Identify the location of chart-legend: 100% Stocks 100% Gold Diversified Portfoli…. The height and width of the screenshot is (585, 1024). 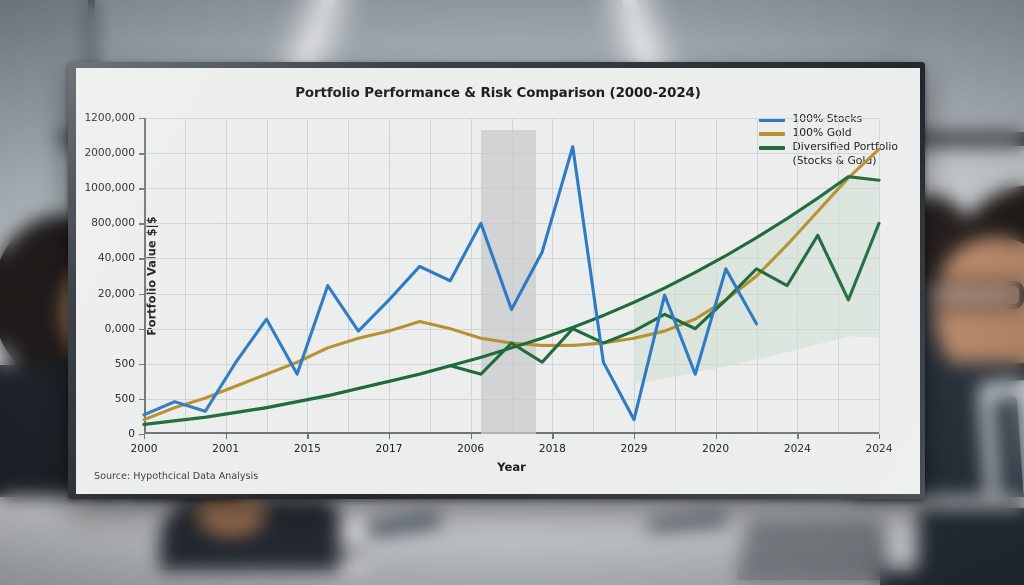
(828, 140).